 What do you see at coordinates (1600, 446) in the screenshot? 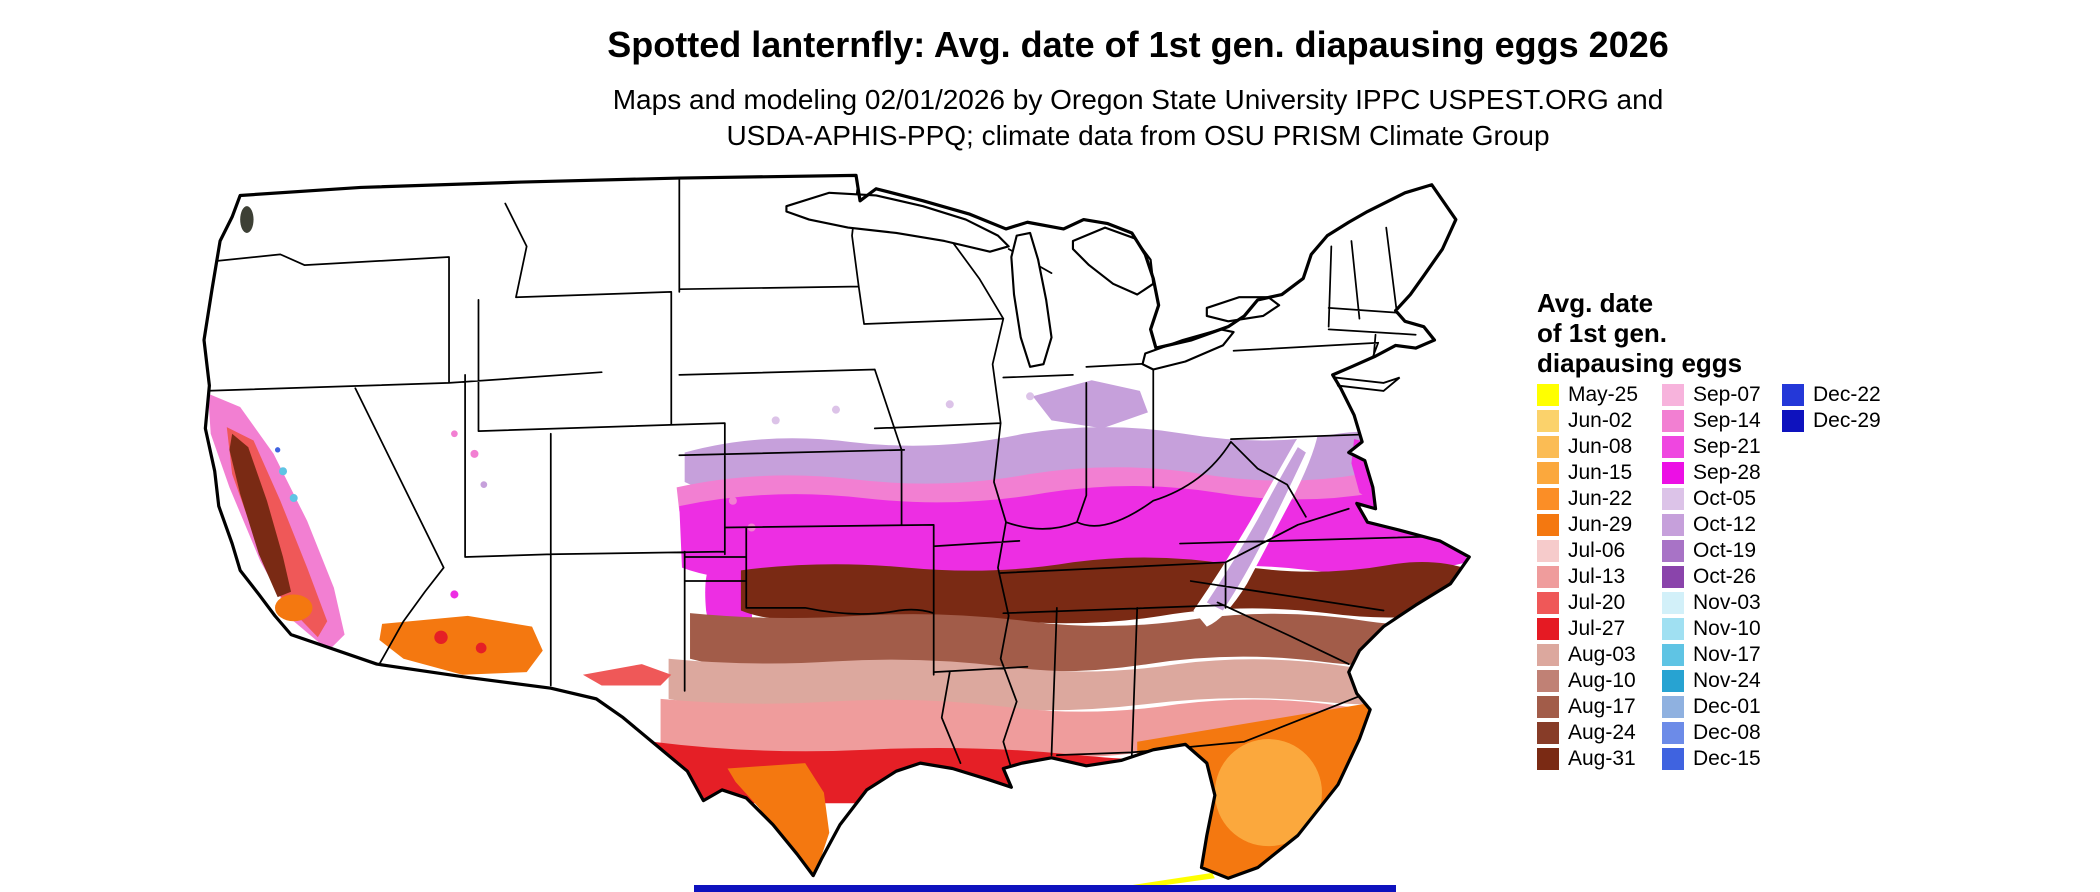
I see `legend-date-label: Jun-08` at bounding box center [1600, 446].